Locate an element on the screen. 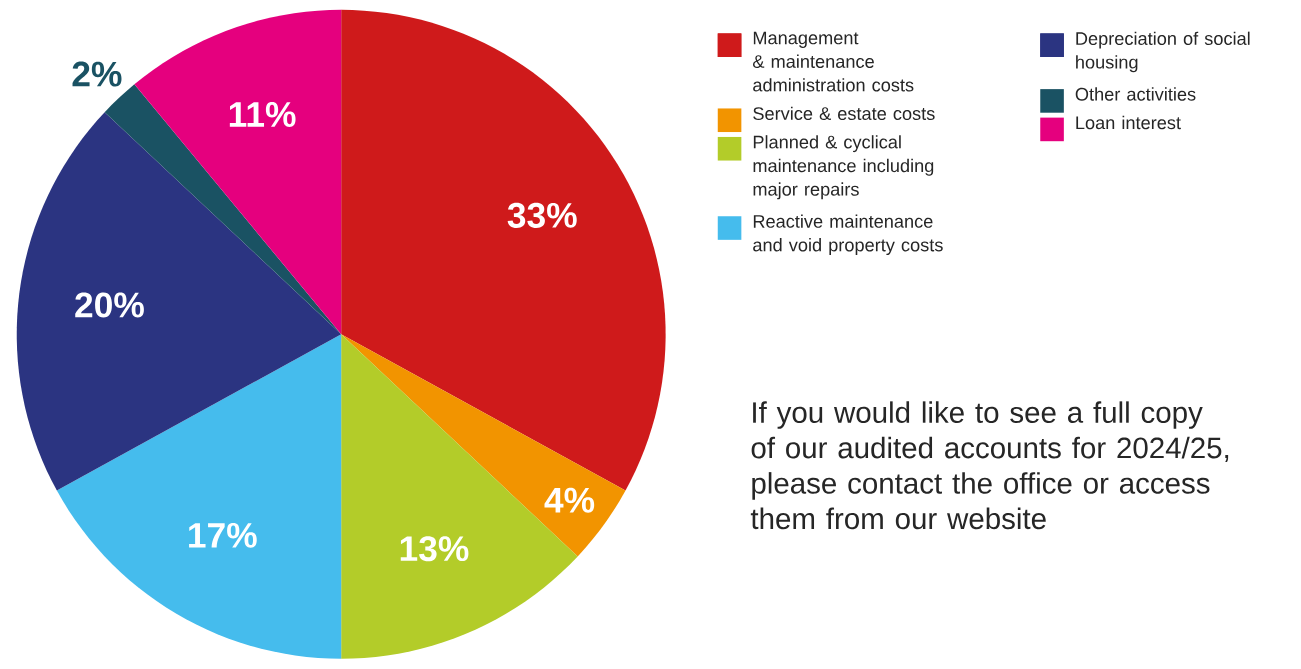 Image resolution: width=1301 pixels, height=669 pixels. legend-label: Other activities is located at coordinates (1135, 94).